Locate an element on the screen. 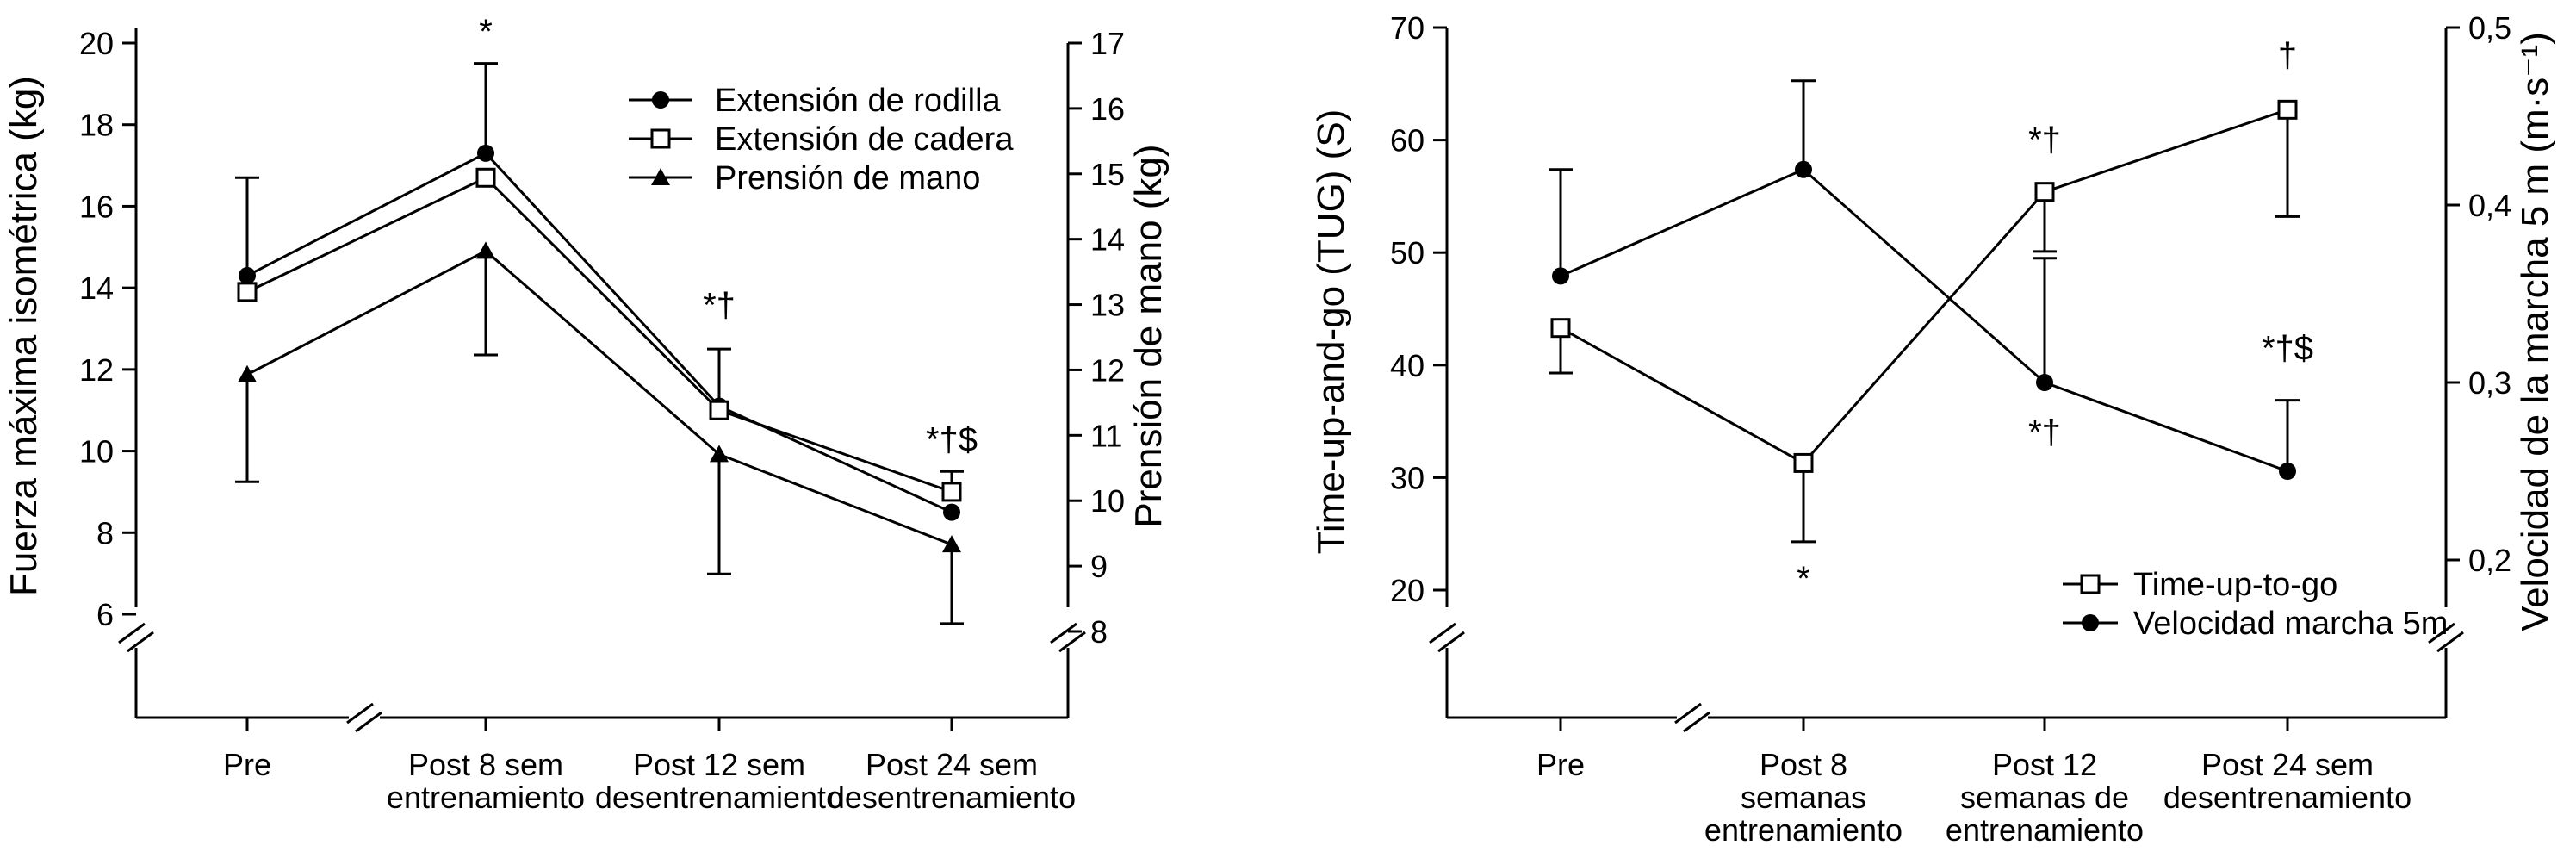  chart1-right-tick-label: 15 is located at coordinates (1107, 175).